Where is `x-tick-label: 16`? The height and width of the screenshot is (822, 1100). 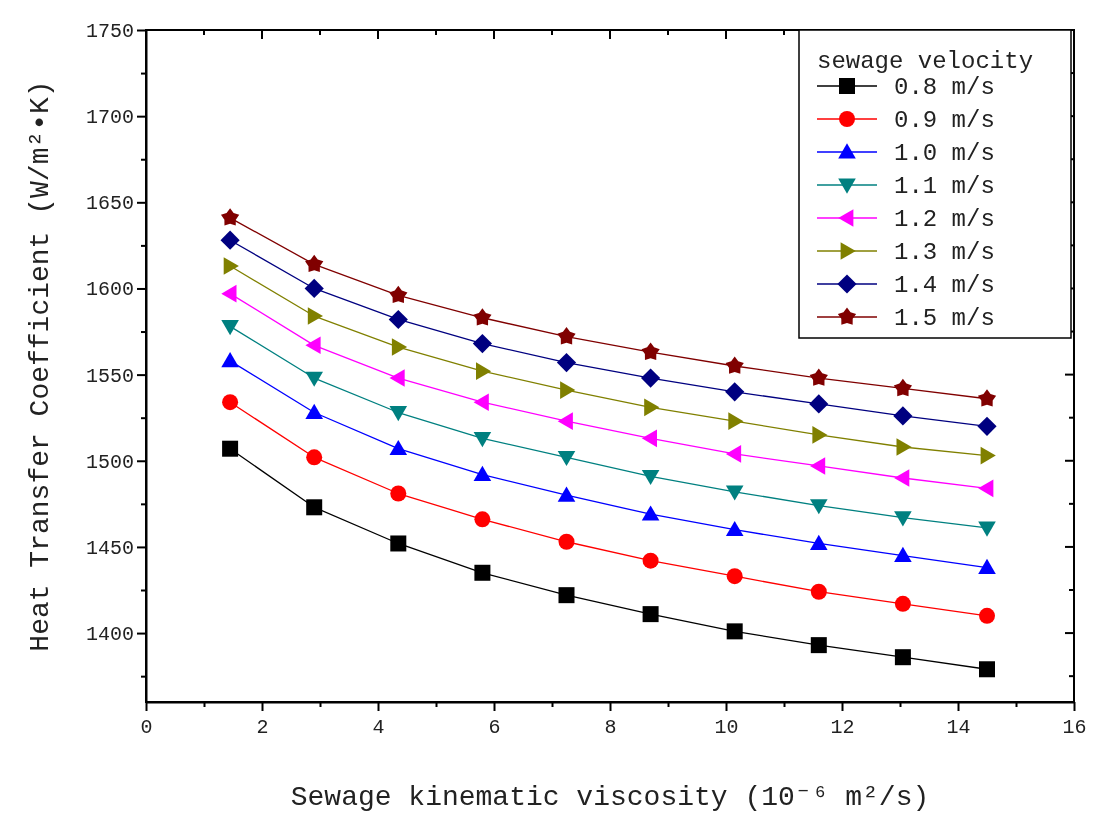
x-tick-label: 16 is located at coordinates (1074, 727).